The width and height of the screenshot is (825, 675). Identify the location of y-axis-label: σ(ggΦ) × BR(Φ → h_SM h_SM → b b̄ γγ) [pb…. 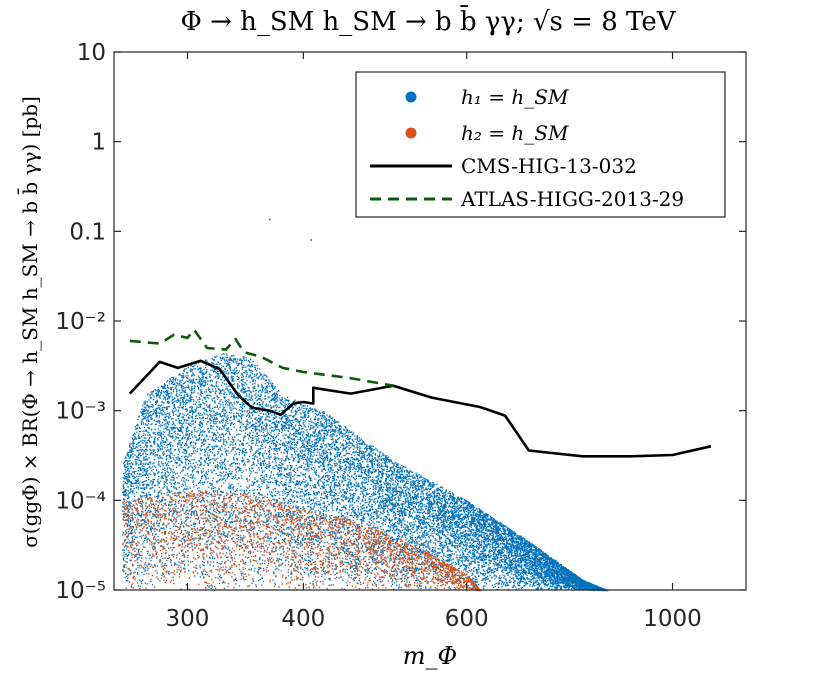
(29, 322).